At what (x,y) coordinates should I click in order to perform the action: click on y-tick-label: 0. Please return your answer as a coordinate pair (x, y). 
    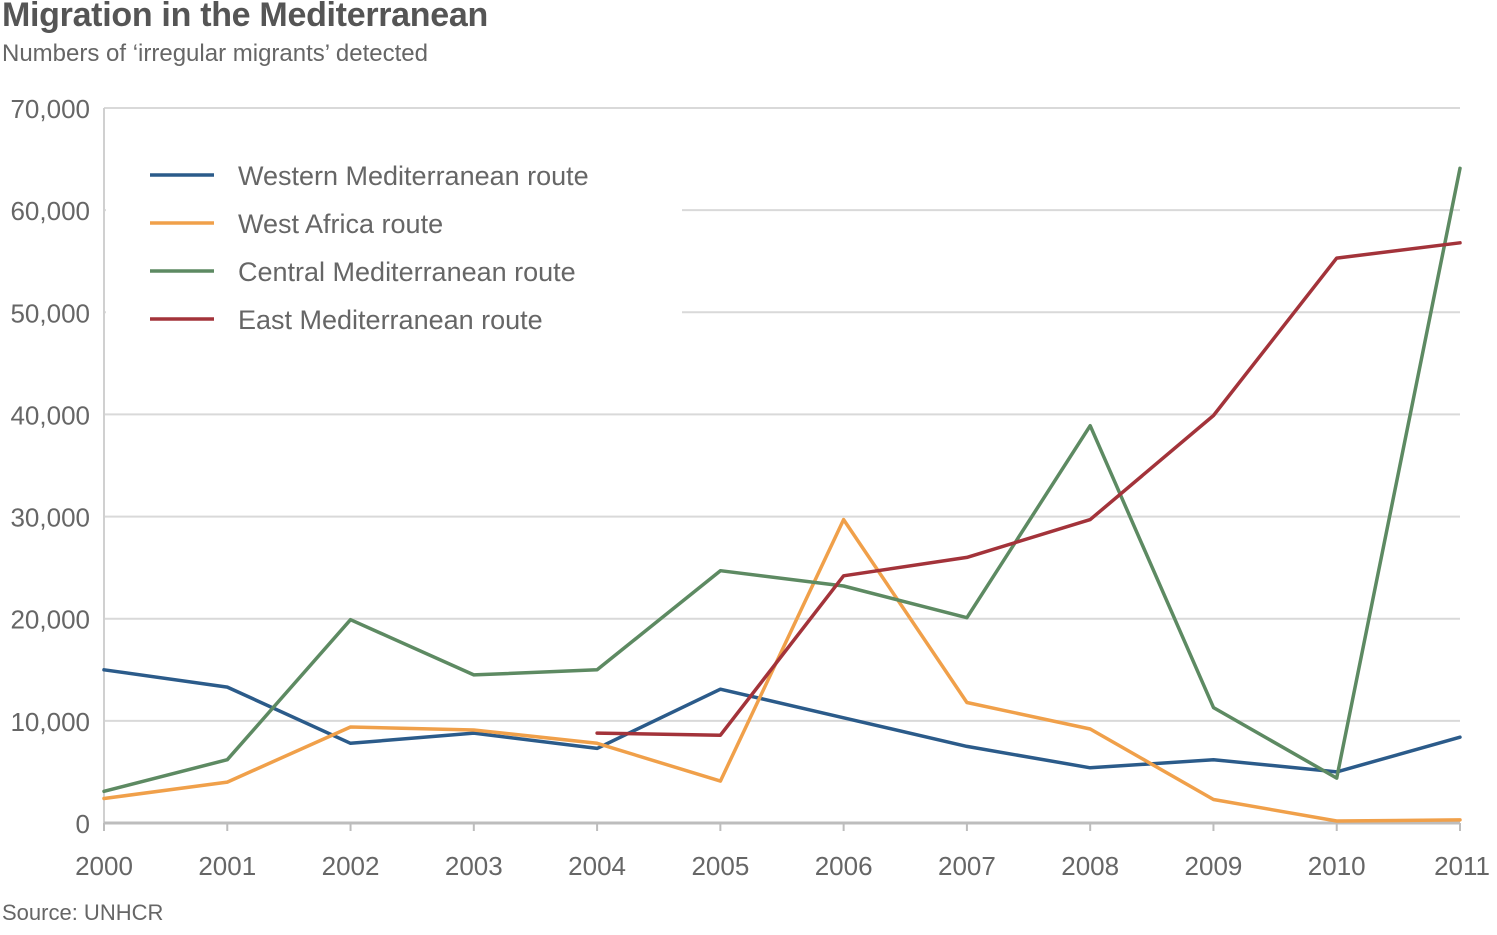
    Looking at the image, I should click on (83, 824).